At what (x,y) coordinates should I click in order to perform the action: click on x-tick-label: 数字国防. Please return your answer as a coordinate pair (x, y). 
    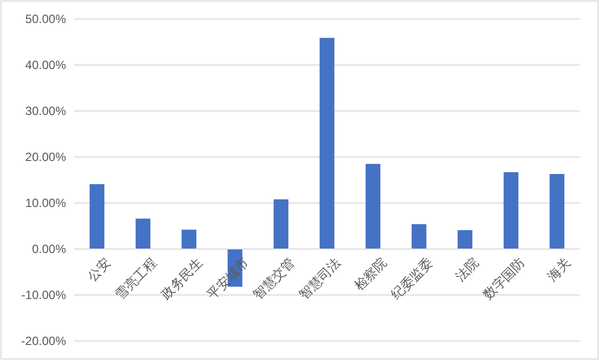
    Looking at the image, I should click on (504, 279).